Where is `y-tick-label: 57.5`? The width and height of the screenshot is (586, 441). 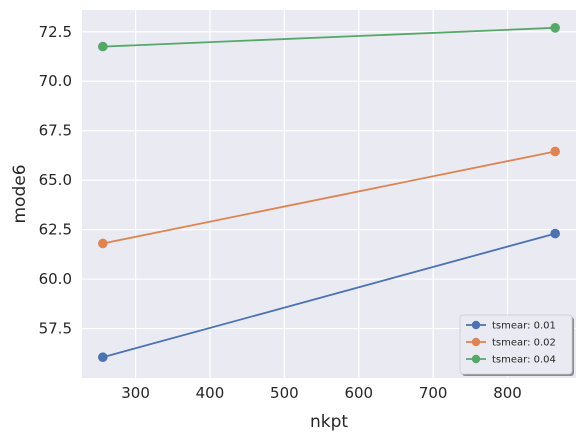 y-tick-label: 57.5 is located at coordinates (55, 329).